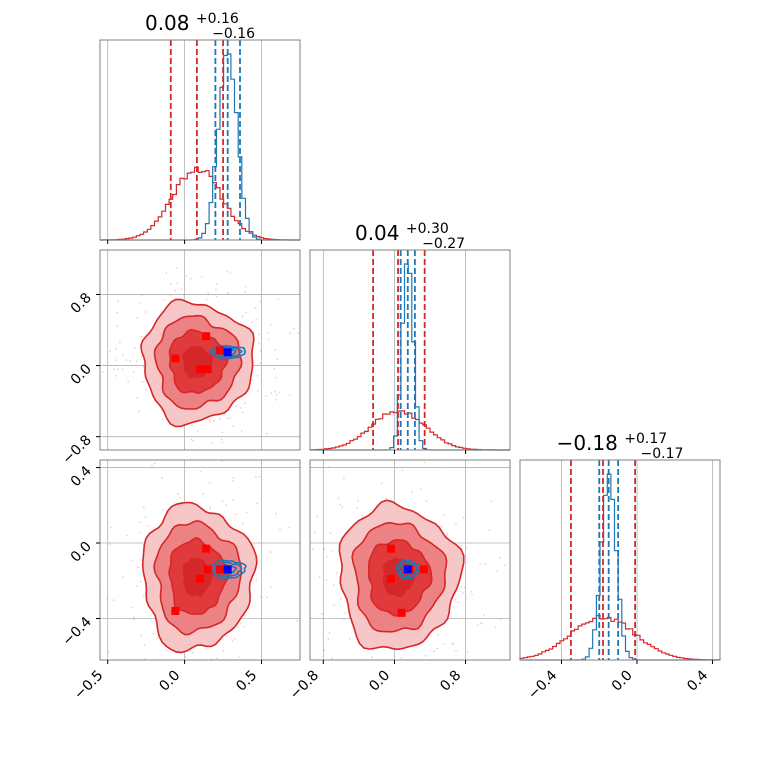 The image size is (760, 760). I want to click on panel-3-title-plus: +0.17, so click(645, 439).